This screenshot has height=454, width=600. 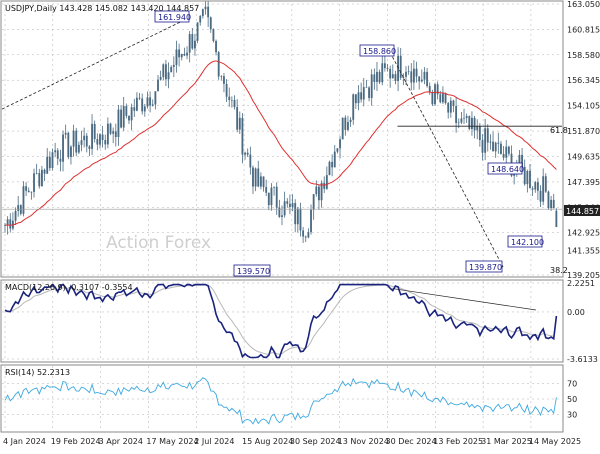 What do you see at coordinates (379, 51) in the screenshot?
I see `svg-text: 158.860` at bounding box center [379, 51].